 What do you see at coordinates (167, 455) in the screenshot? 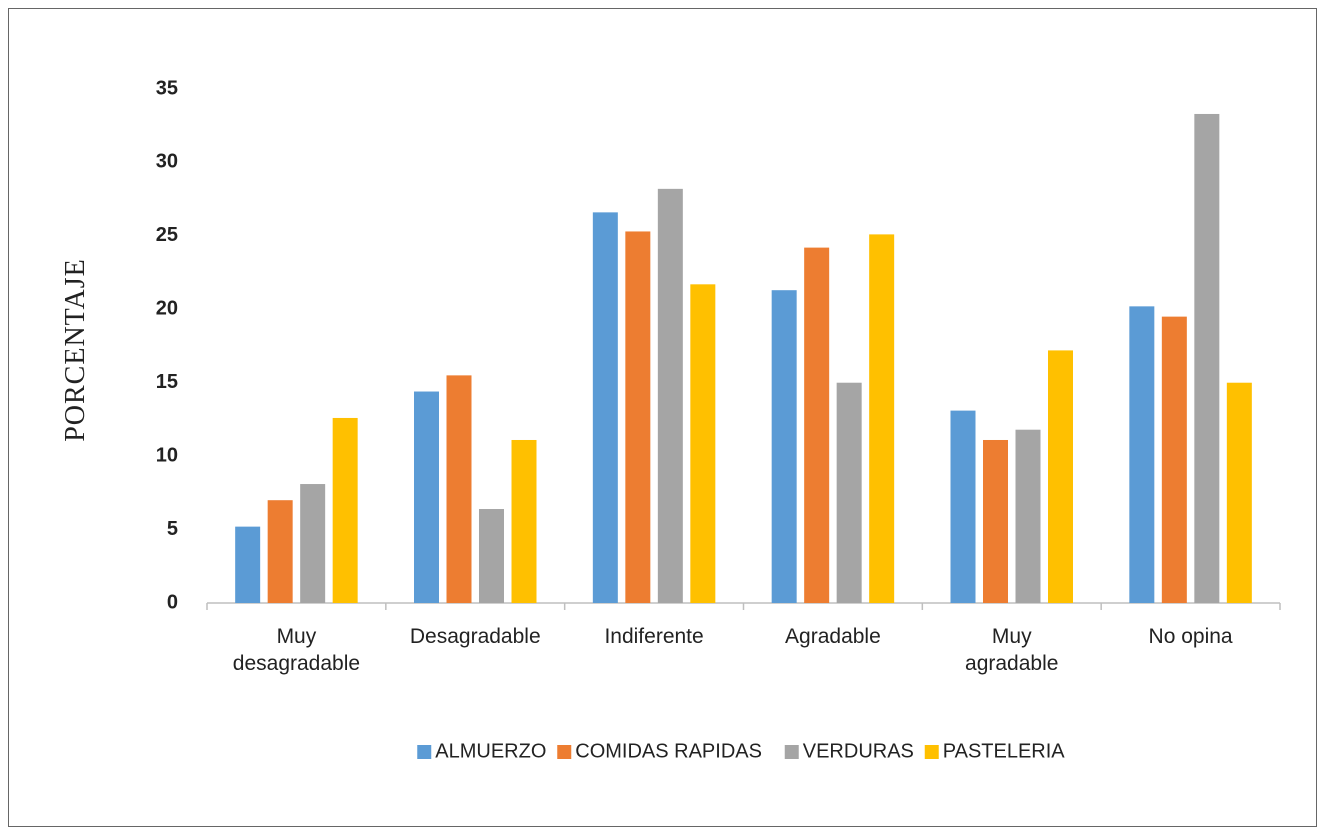
I see `y-tick-label: 10` at bounding box center [167, 455].